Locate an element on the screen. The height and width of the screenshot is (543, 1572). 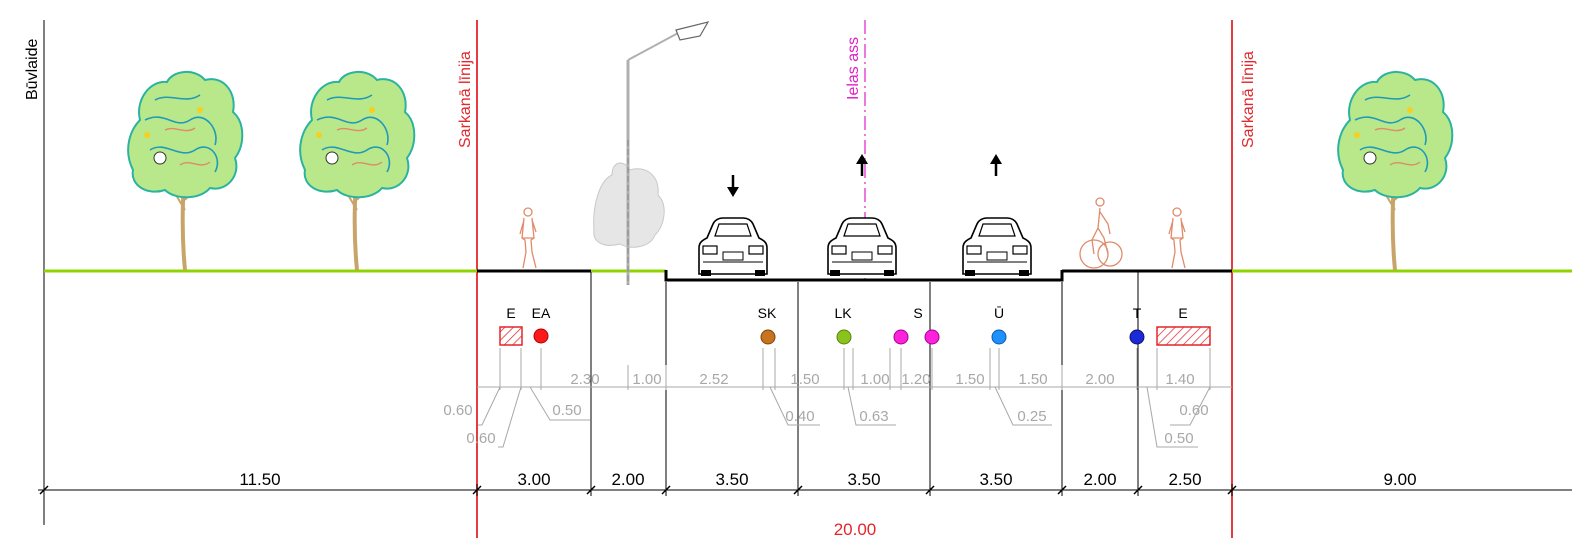
section-width: 9.00 is located at coordinates (1399, 479).